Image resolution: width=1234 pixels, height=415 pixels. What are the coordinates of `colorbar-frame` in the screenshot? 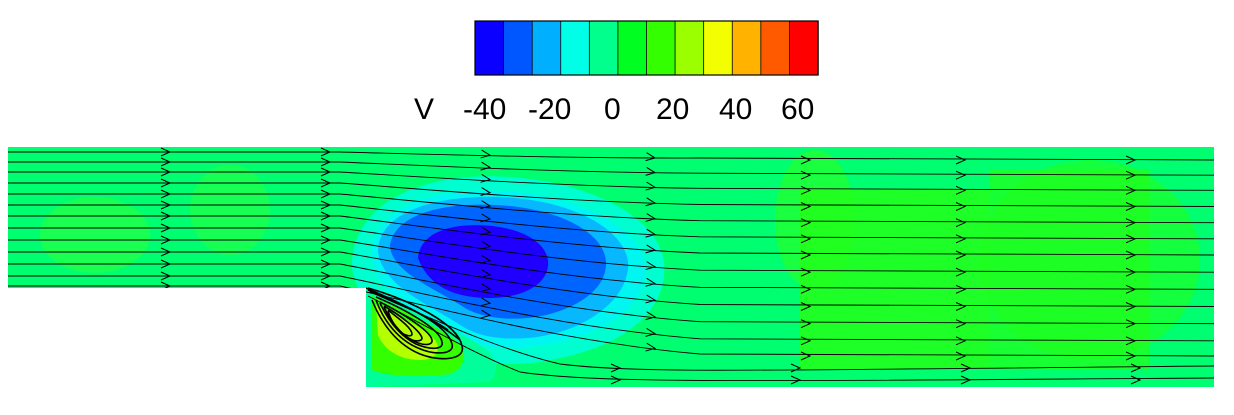 It's located at (646, 48).